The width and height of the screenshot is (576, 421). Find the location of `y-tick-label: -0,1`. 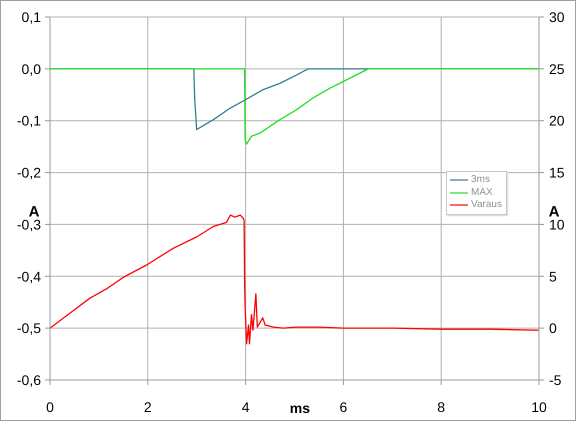

y-tick-label: -0,1 is located at coordinates (29, 120).